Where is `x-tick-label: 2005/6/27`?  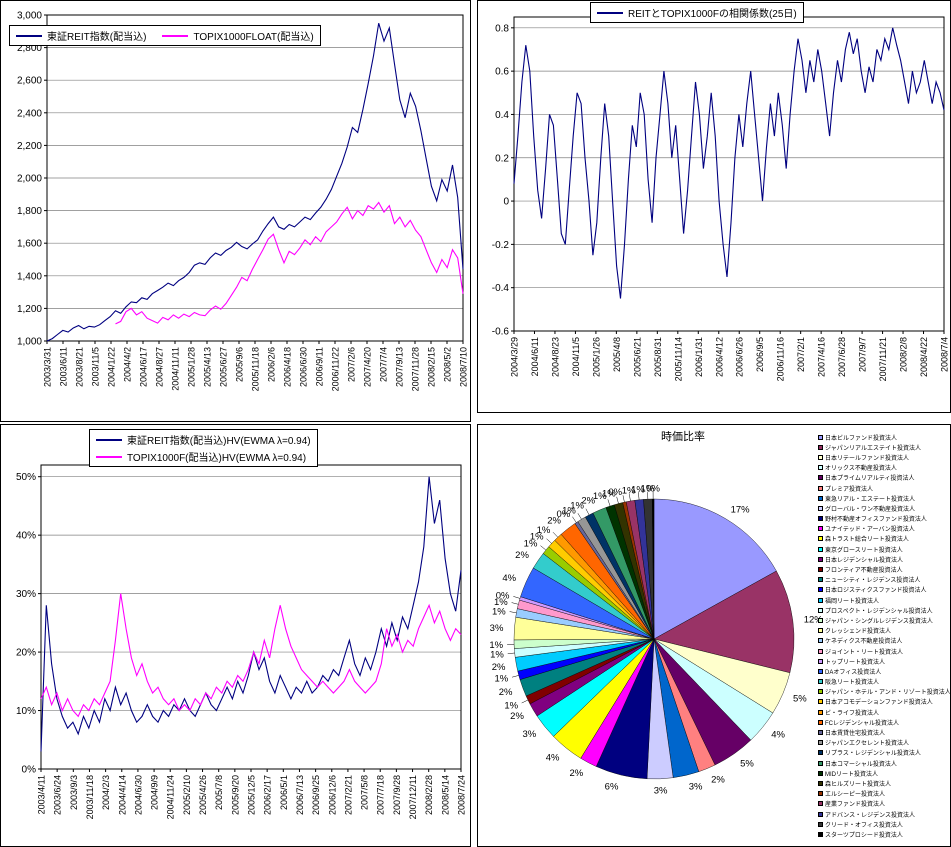 x-tick-label: 2005/6/27 is located at coordinates (224, 367).